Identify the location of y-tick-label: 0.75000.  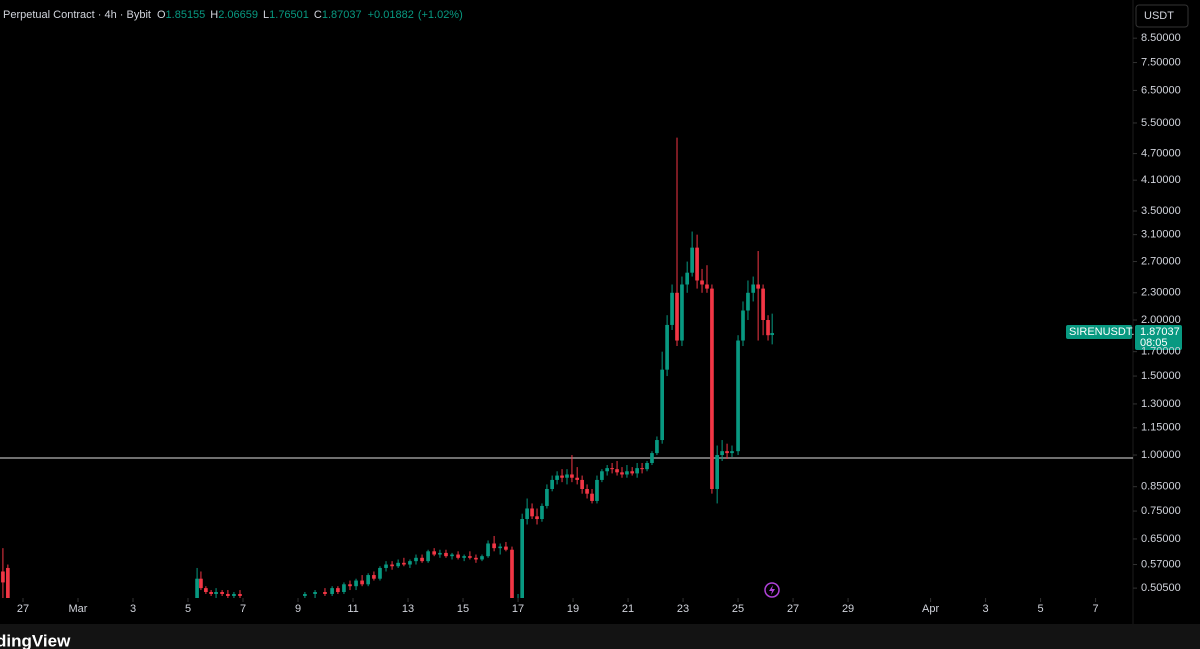
(1161, 511).